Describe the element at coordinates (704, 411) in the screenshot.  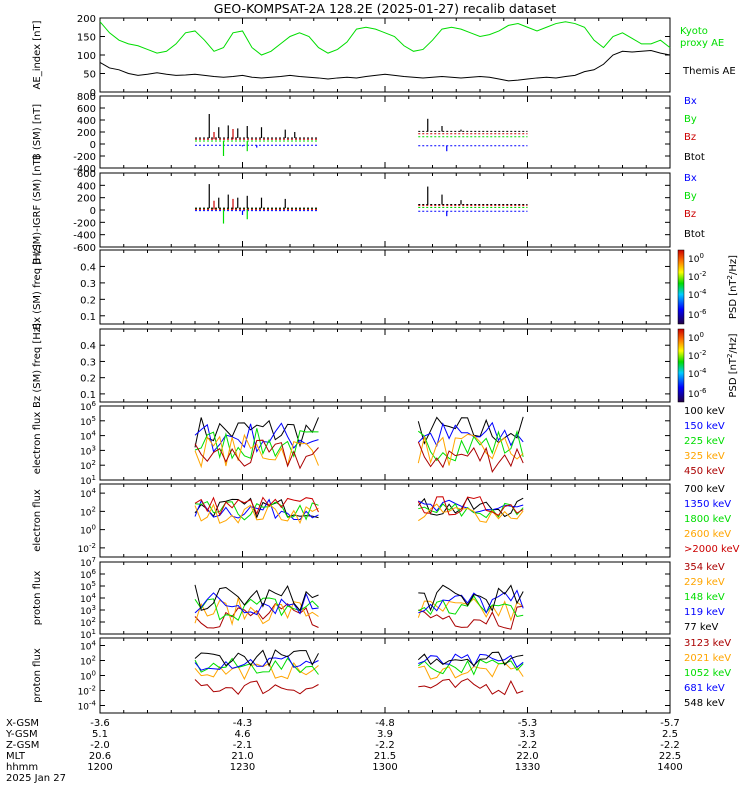
I see `legend-100-kev: 100 keV` at that location.